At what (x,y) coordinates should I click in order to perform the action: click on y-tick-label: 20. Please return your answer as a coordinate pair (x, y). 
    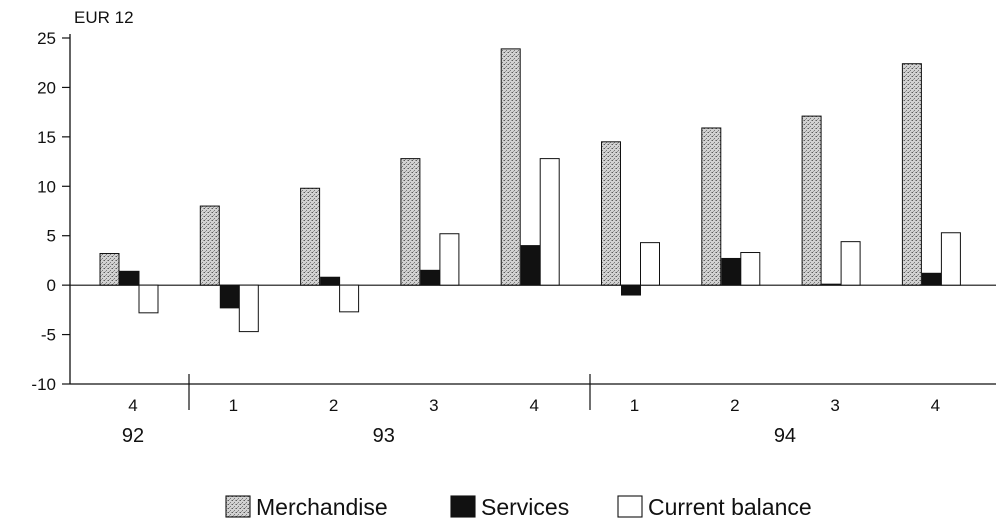
    Looking at the image, I should click on (46, 87).